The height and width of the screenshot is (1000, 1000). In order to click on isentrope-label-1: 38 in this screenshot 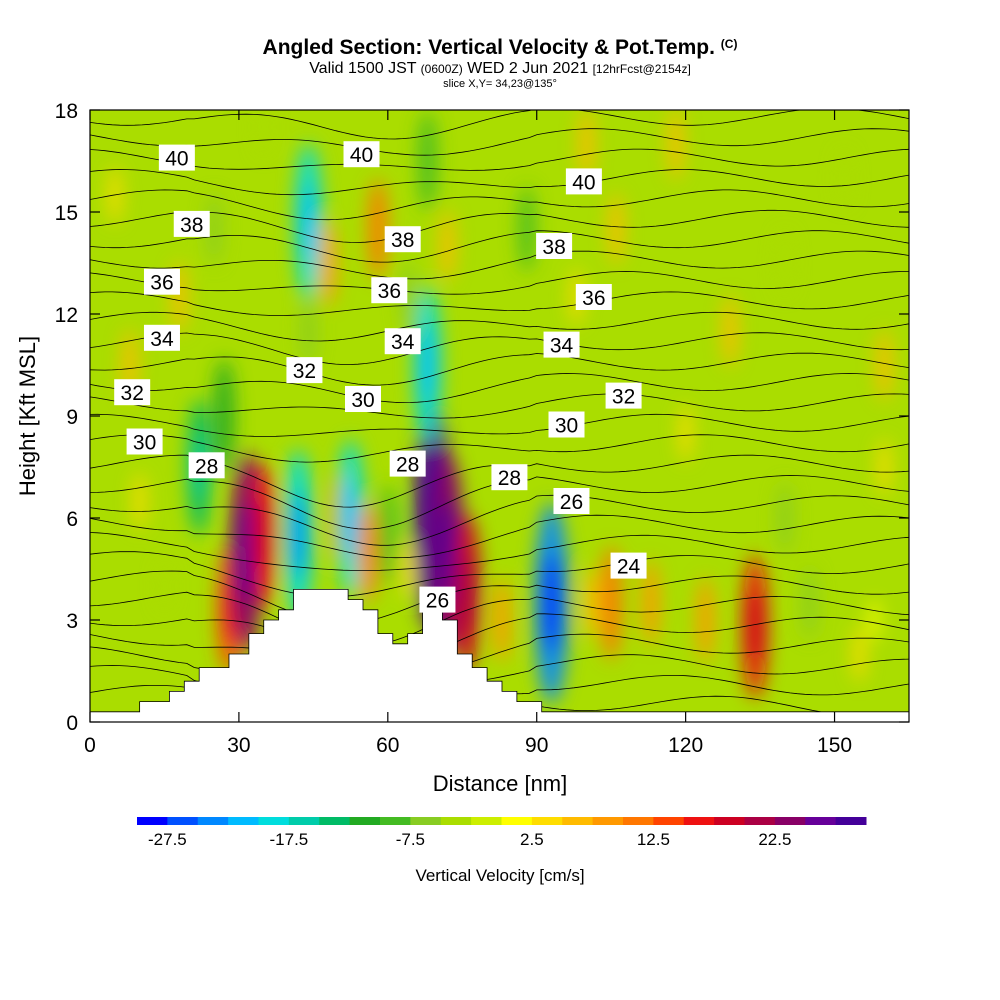, I will do `click(191, 223)`.